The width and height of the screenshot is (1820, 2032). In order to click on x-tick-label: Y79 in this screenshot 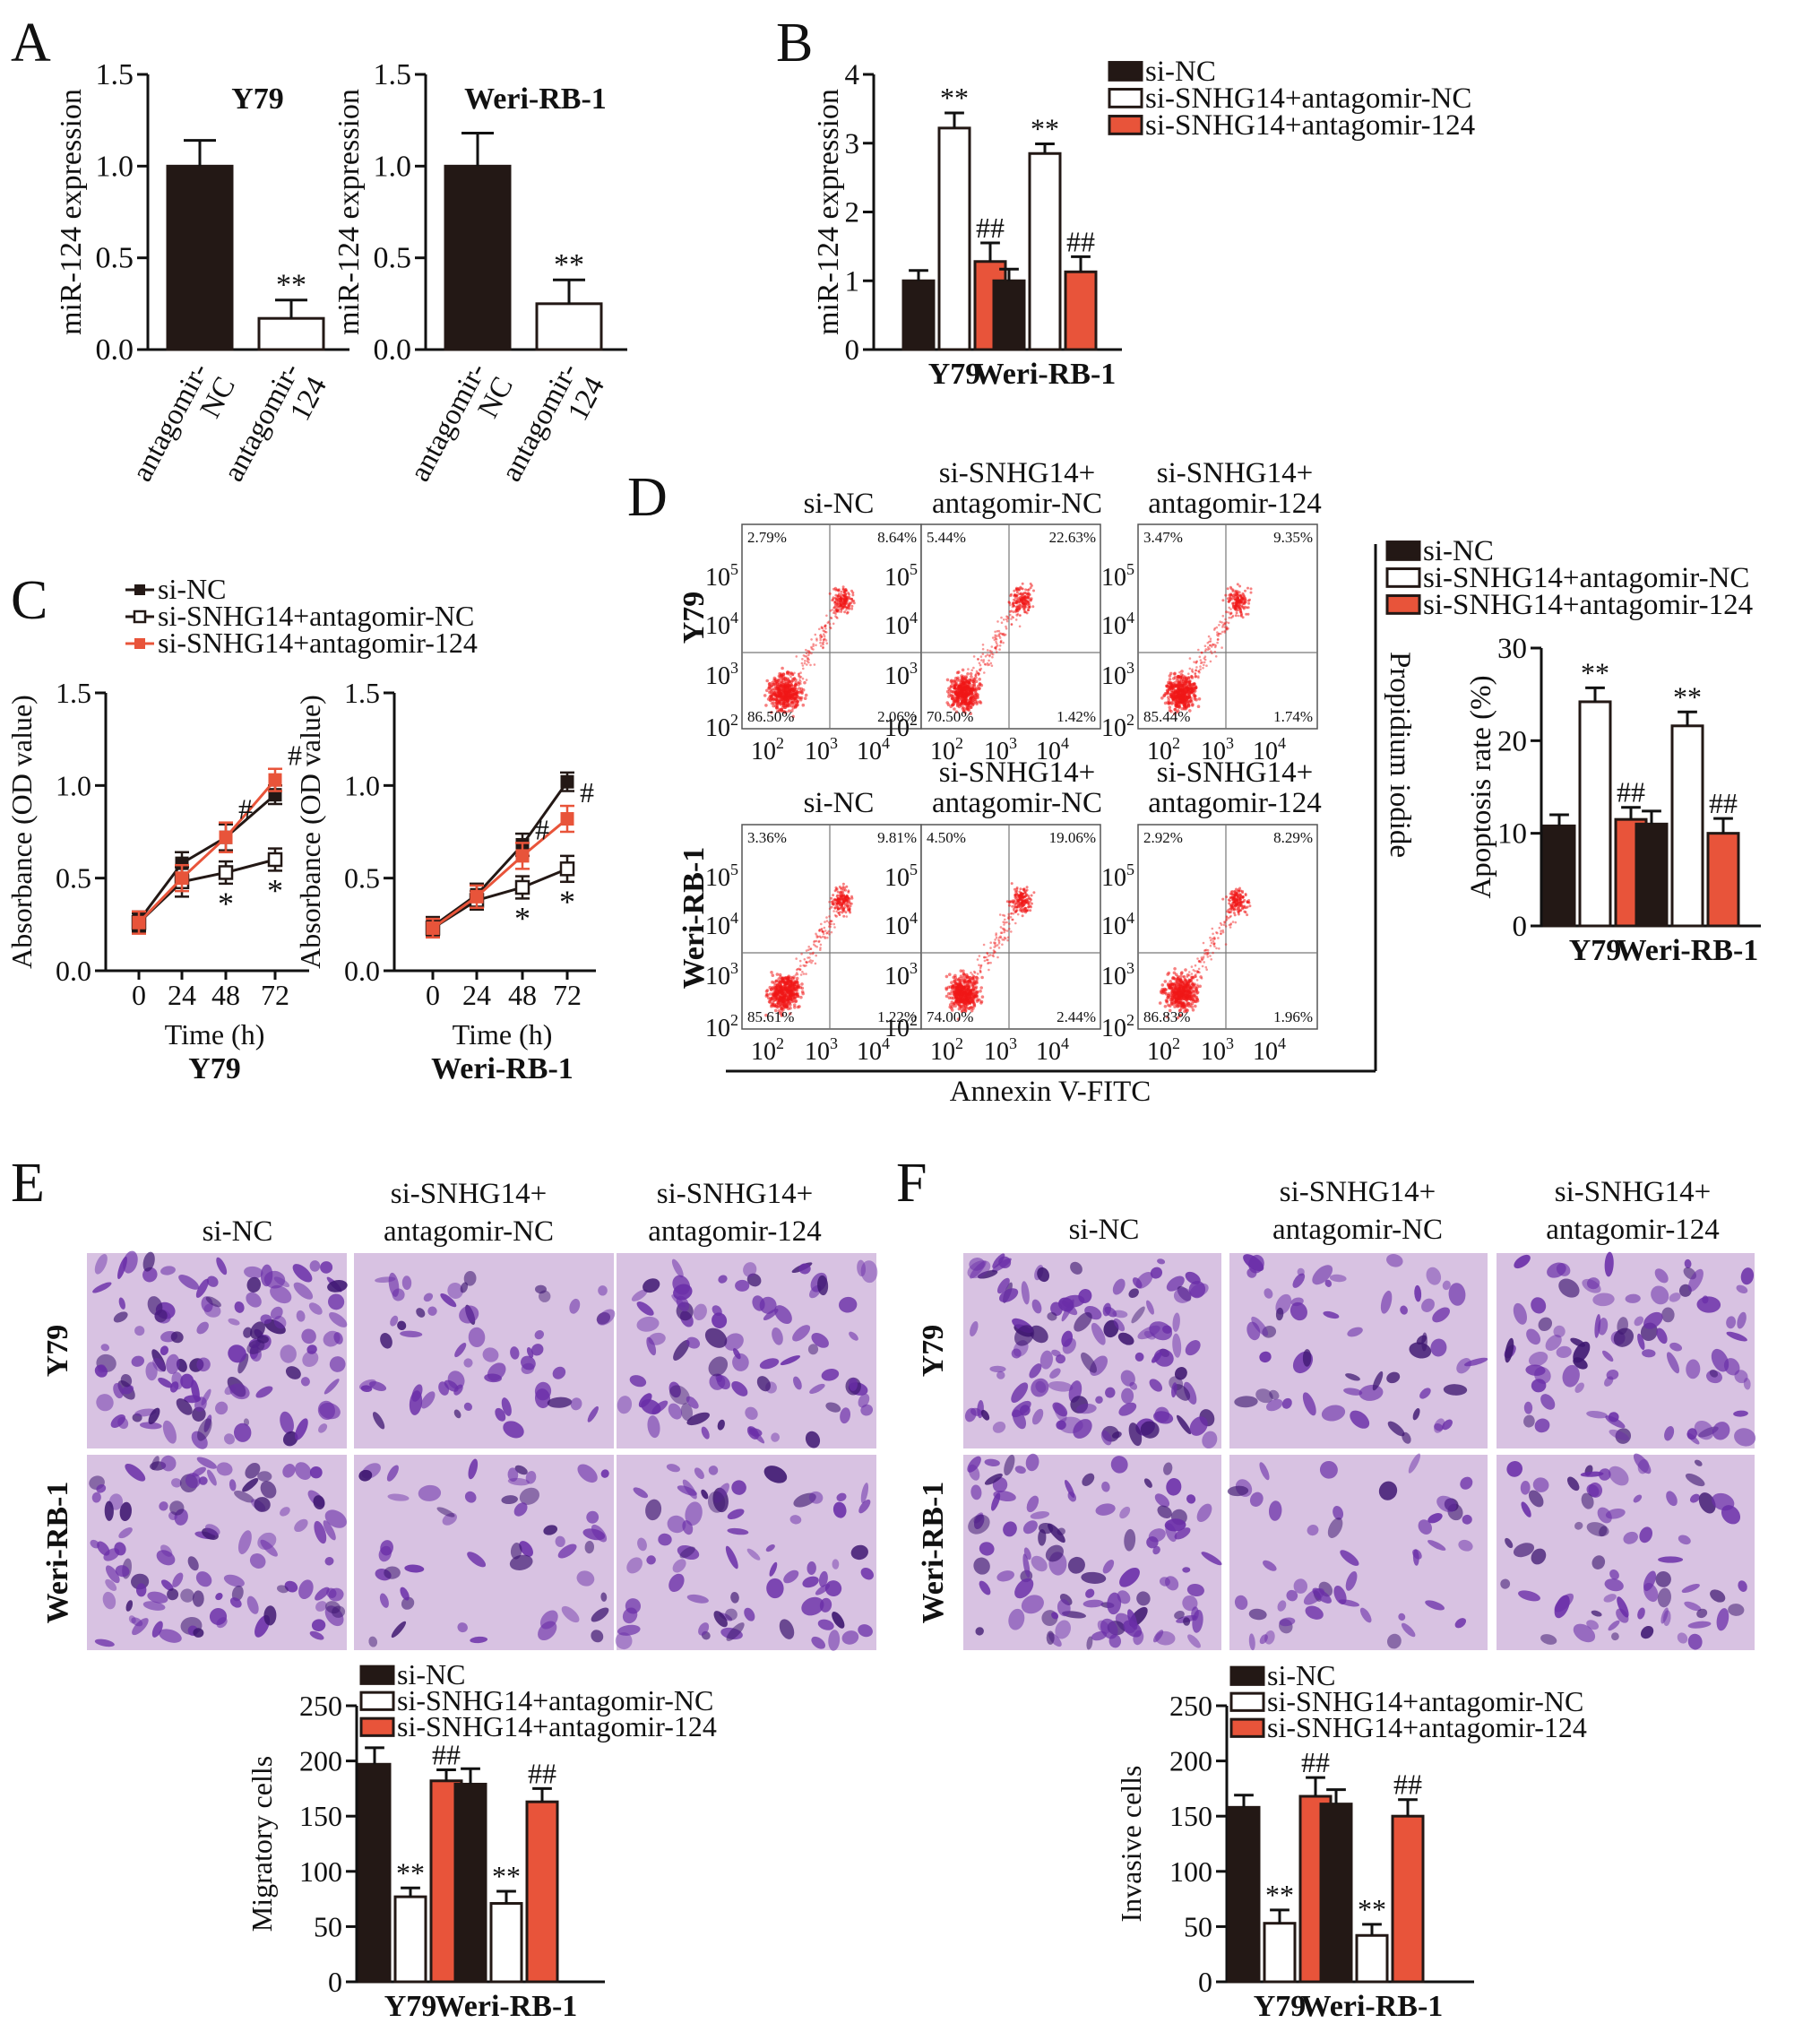, I will do `click(411, 2006)`.